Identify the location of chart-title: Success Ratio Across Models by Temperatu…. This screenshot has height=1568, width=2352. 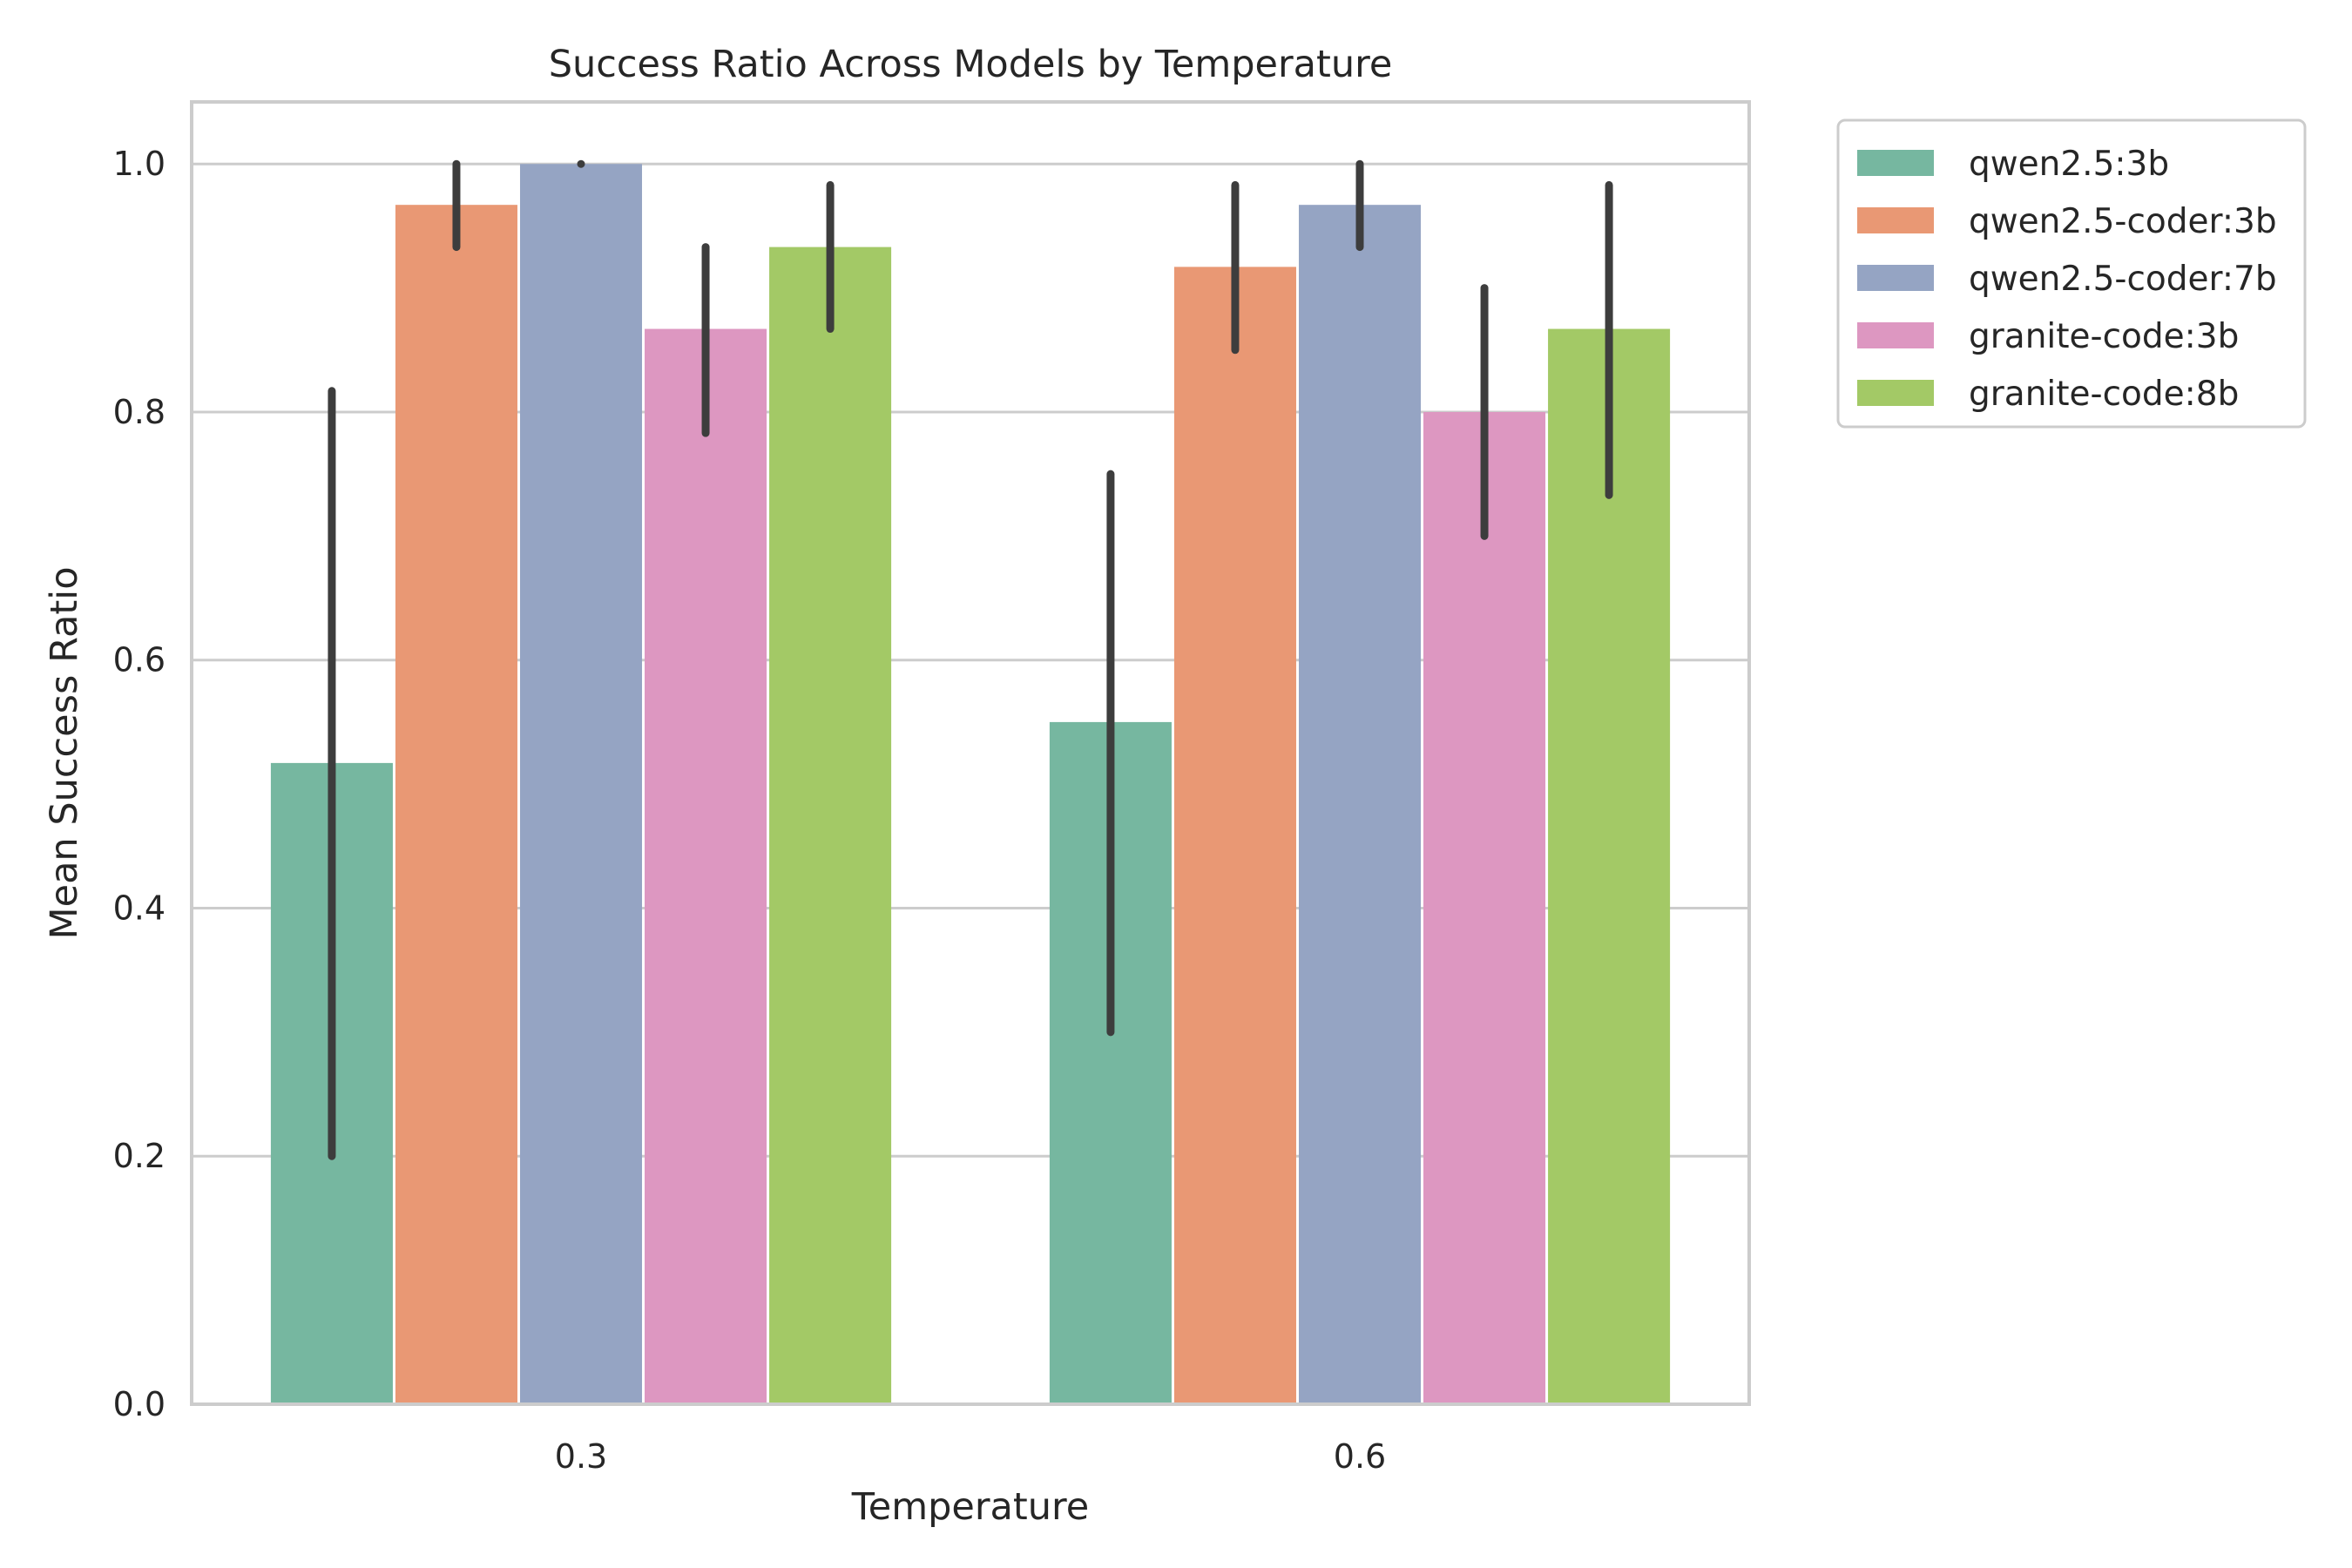
(971, 64).